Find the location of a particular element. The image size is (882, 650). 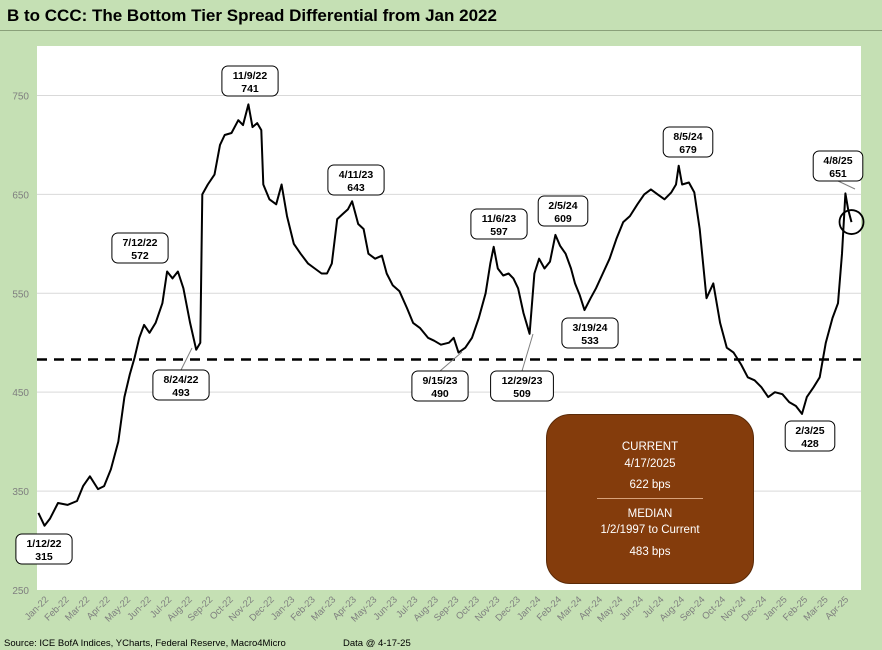

annotation-date: 2/3/25 is located at coordinates (809, 431).